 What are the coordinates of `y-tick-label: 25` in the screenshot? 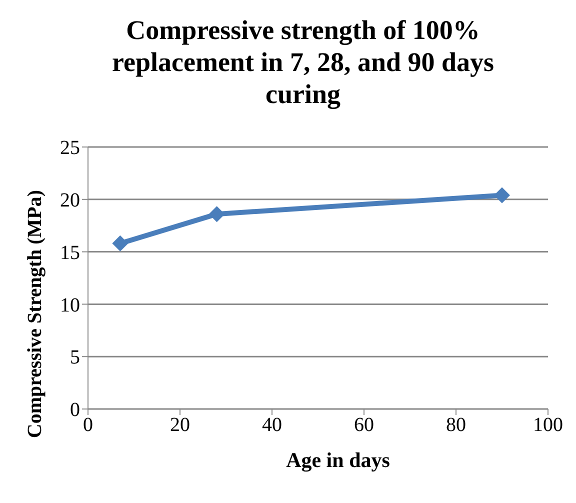 It's located at (70, 148).